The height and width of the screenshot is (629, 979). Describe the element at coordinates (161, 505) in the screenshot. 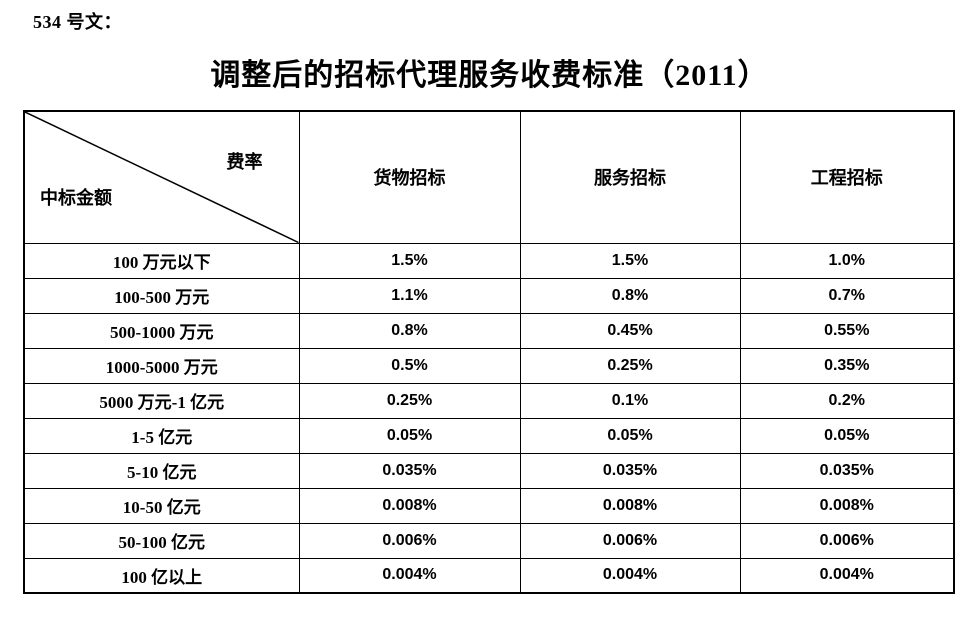

I see `row-label-amount-tier: 10-50 亿元` at that location.